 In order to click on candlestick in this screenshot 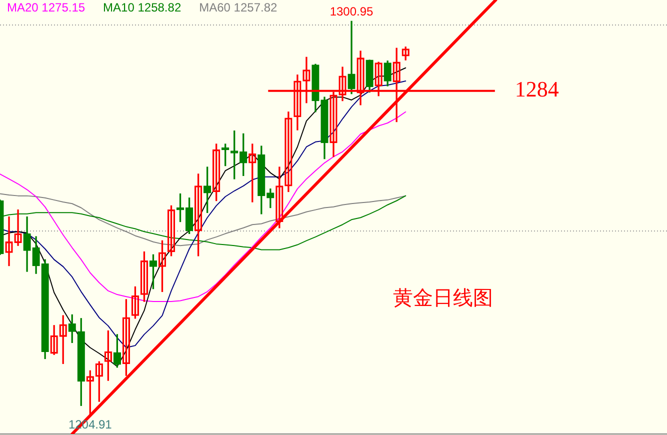, I will do `click(352, 57)`.